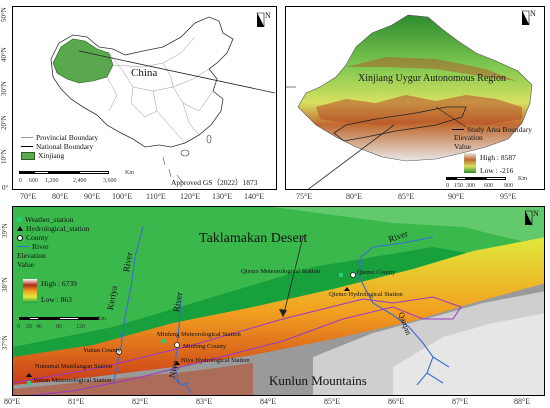  What do you see at coordinates (254, 196) in the screenshot?
I see `lon-tick: 140°E` at bounding box center [254, 196].